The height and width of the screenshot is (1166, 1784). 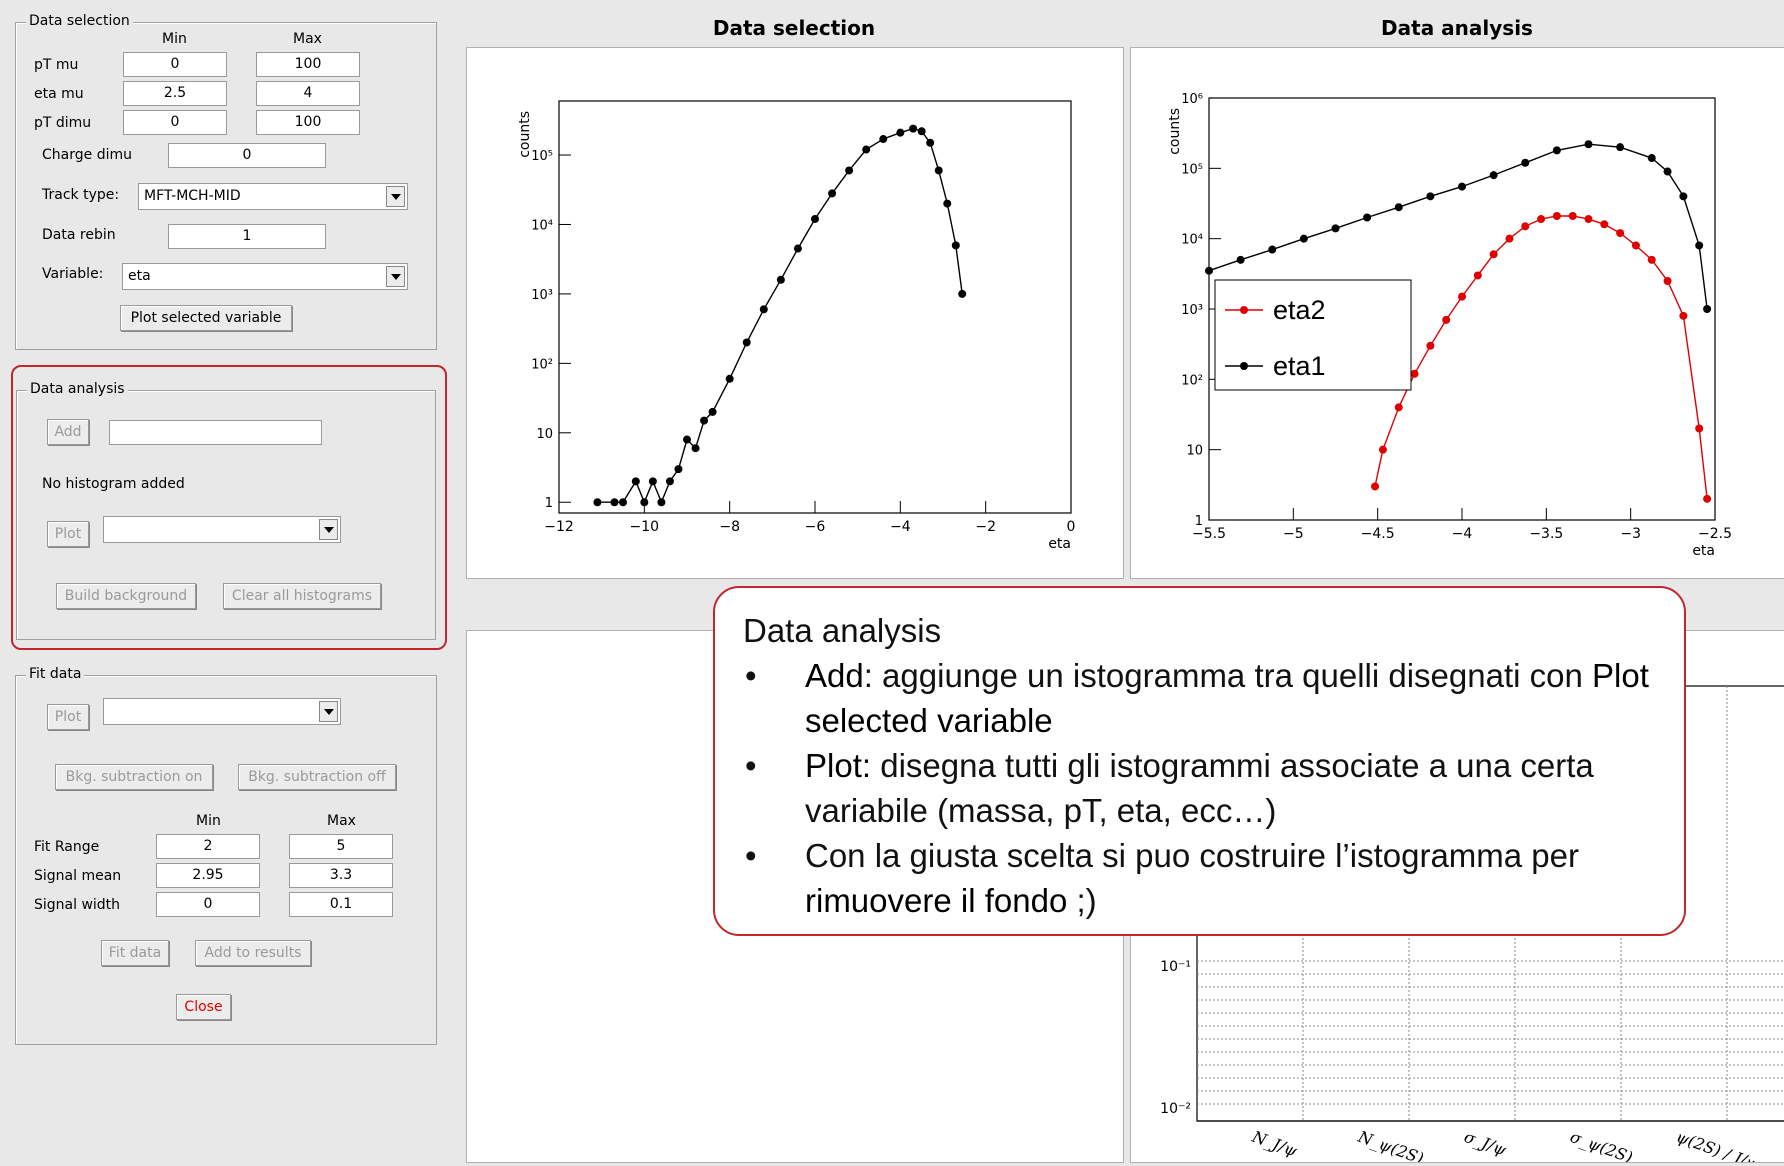 I want to click on data-analysis-title: Data analysis, so click(x=77, y=389).